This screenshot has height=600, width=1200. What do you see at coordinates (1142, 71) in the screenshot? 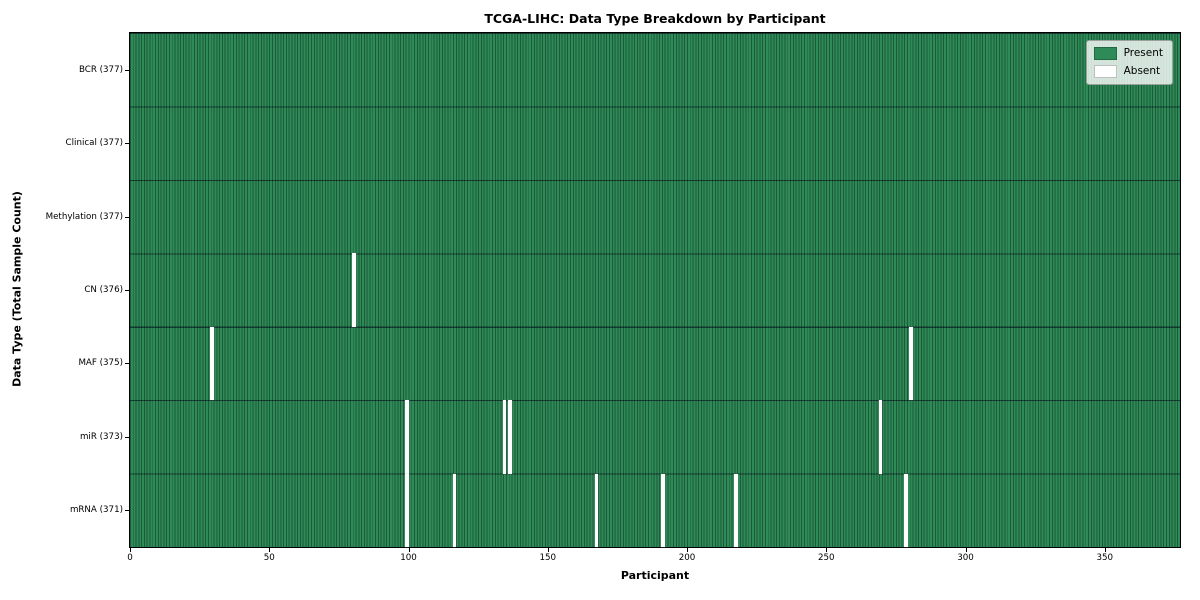
I see `legend-label: Absent` at bounding box center [1142, 71].